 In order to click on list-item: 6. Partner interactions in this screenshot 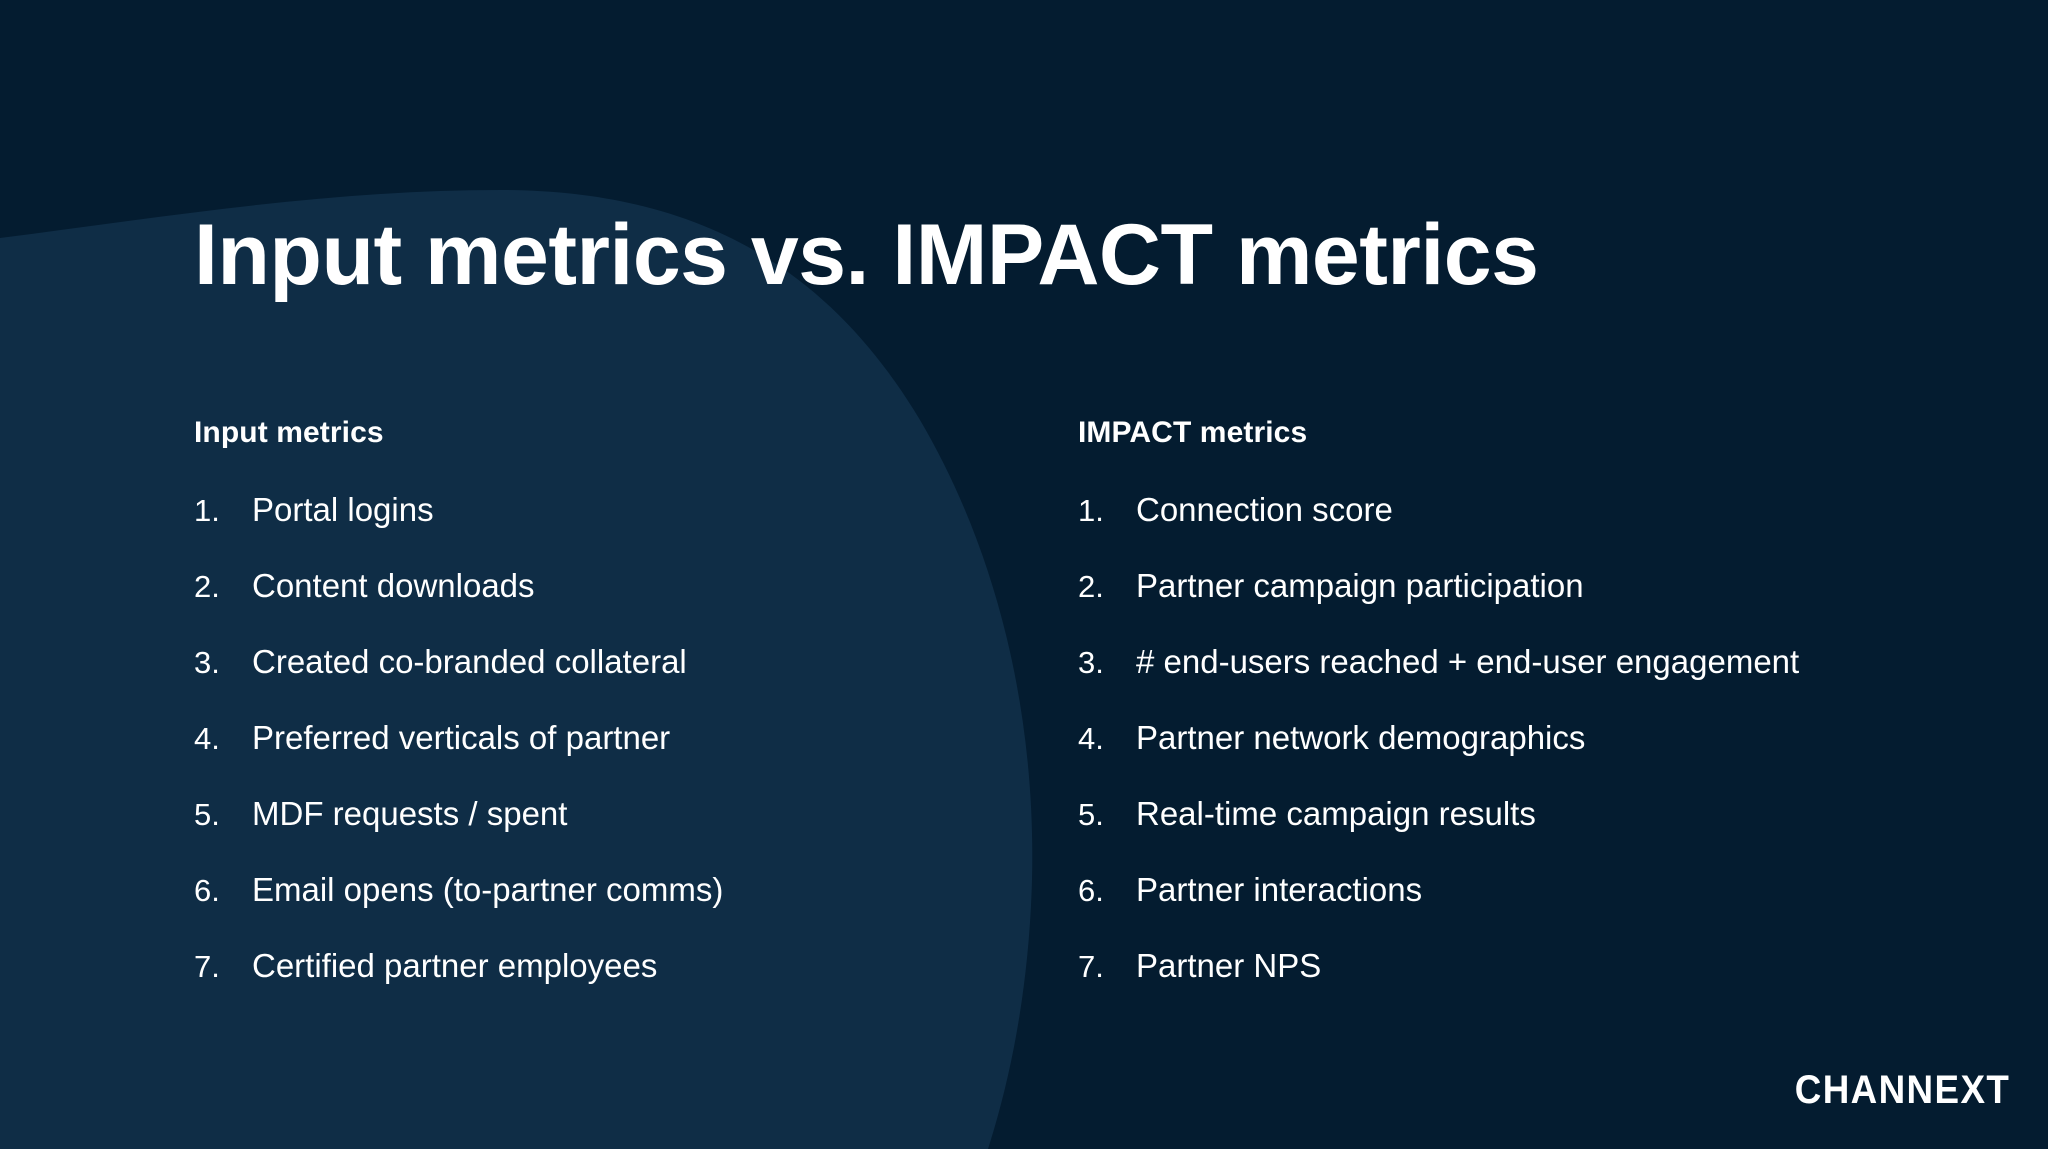, I will do `click(1538, 890)`.